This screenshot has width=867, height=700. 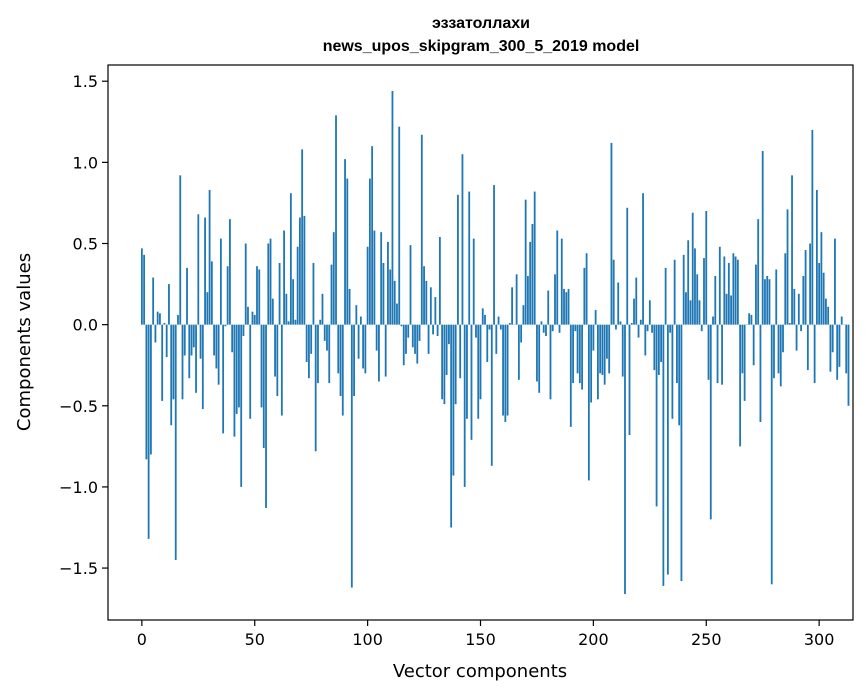 What do you see at coordinates (78, 568) in the screenshot?
I see `y-tick-label: −1.5` at bounding box center [78, 568].